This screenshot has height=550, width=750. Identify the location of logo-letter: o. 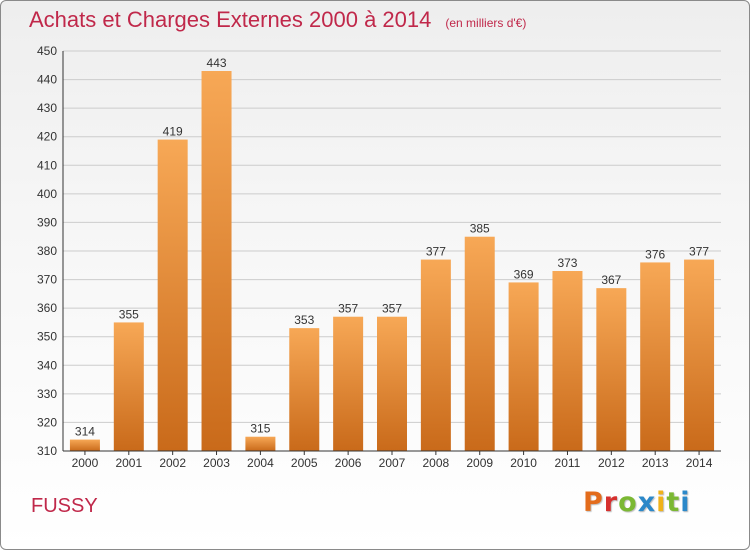
(628, 502).